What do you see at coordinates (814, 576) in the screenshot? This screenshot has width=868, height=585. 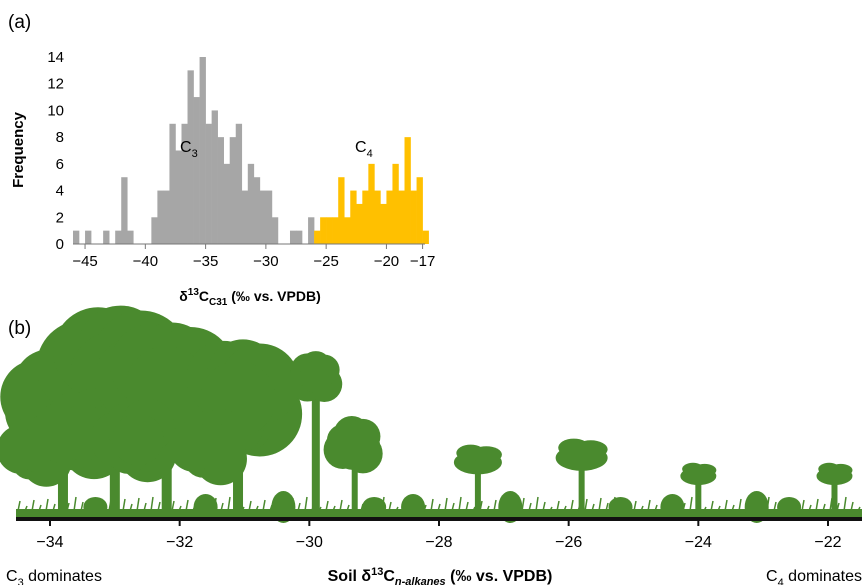 I see `c4-dominates-label: C4 dominates` at bounding box center [814, 576].